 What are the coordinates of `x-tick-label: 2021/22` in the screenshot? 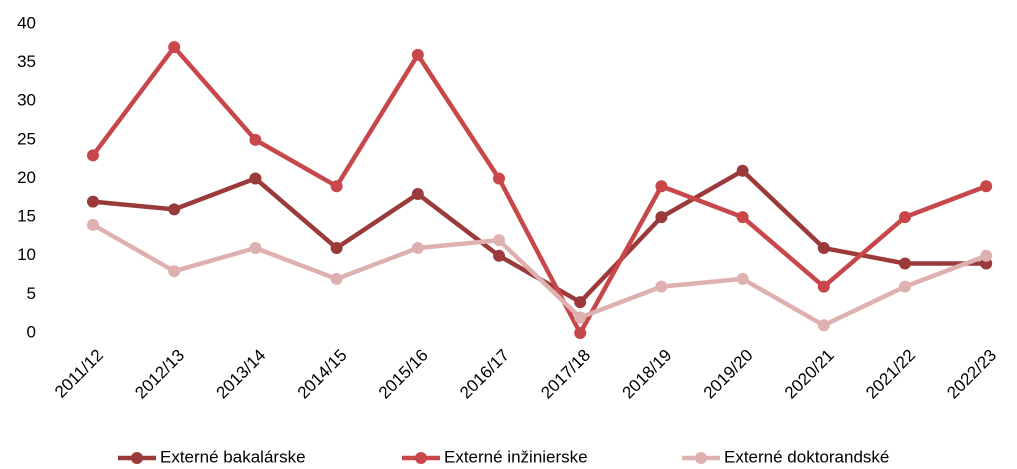 It's located at (890, 374).